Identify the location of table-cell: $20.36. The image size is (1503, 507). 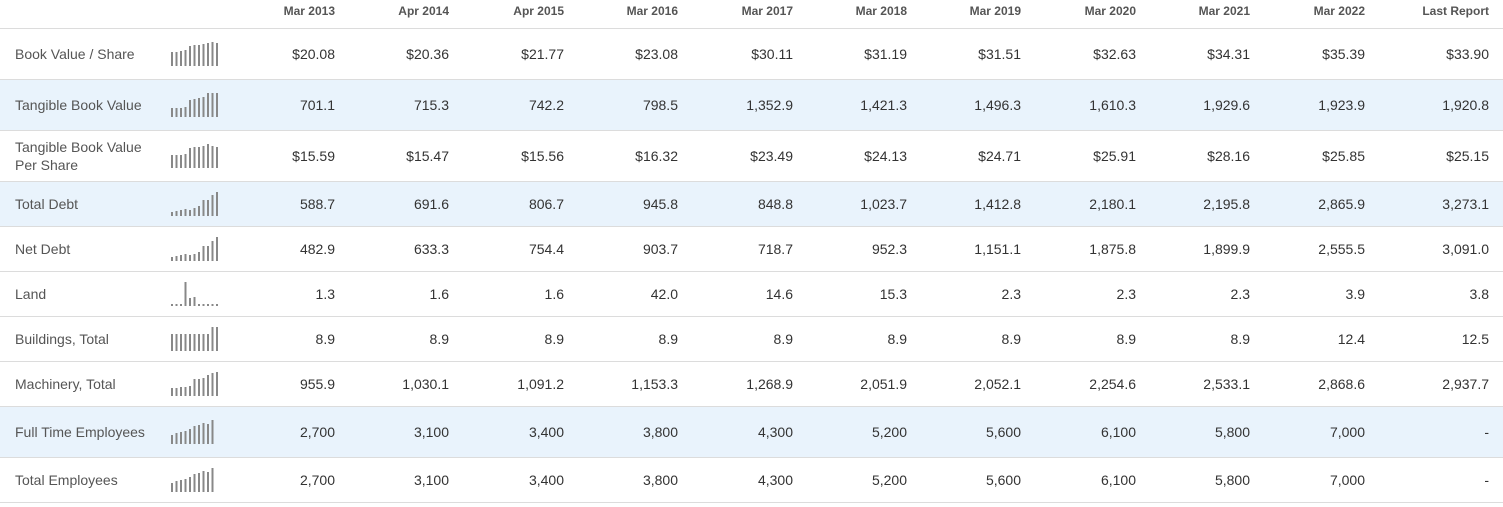
(427, 54).